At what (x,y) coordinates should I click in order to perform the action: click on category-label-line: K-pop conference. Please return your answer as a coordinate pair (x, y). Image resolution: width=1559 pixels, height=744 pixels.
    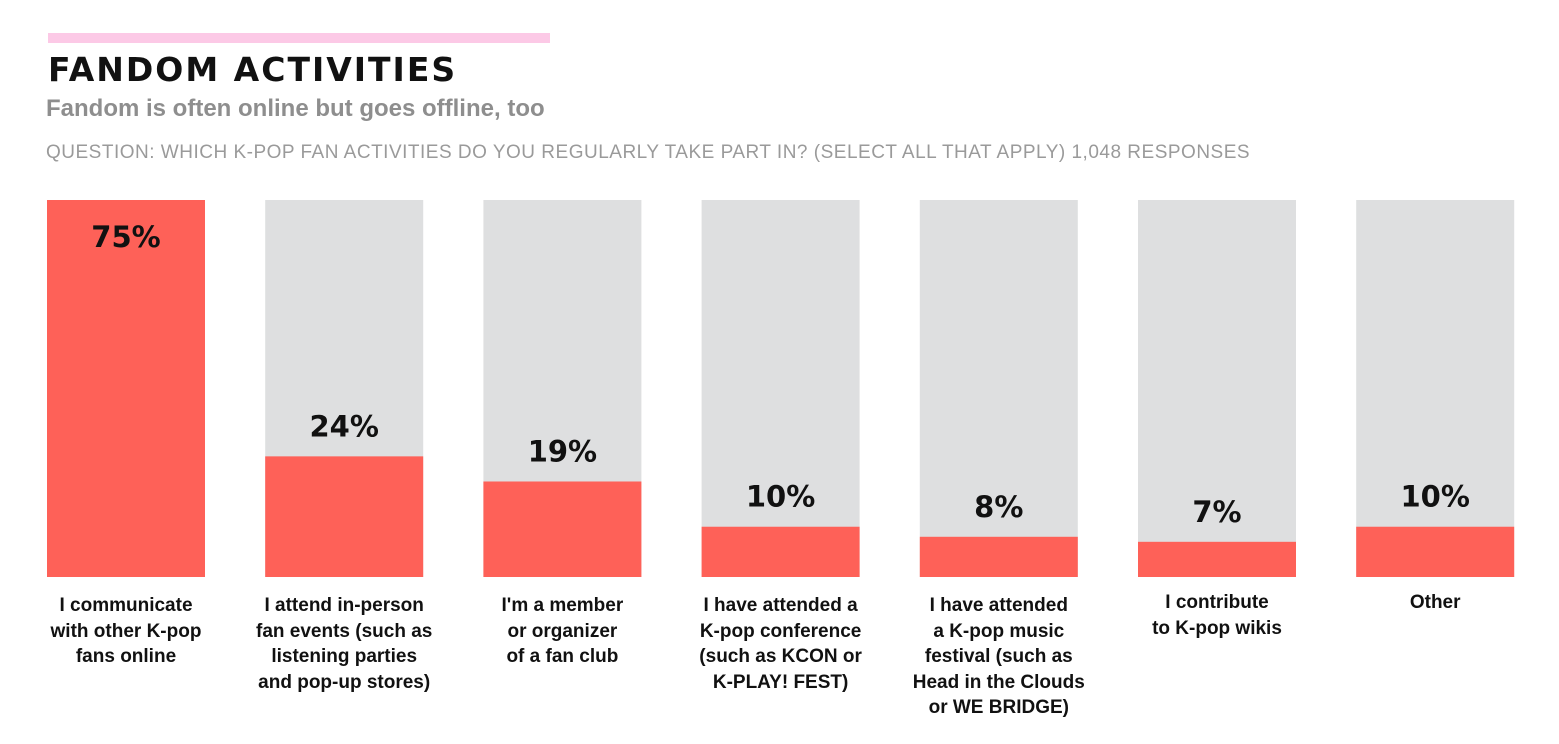
    Looking at the image, I should click on (780, 631).